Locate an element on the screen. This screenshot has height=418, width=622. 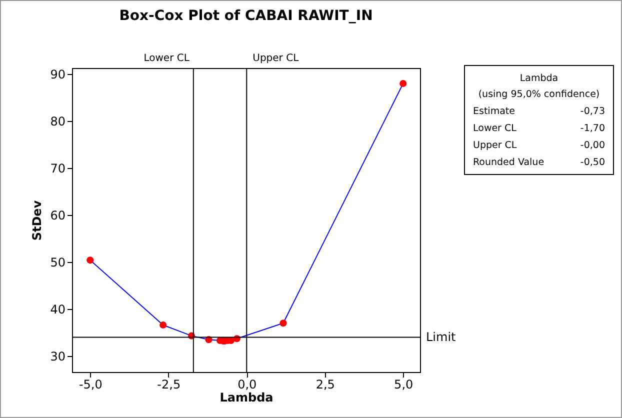
y-tick-label: 40 is located at coordinates (58, 309).